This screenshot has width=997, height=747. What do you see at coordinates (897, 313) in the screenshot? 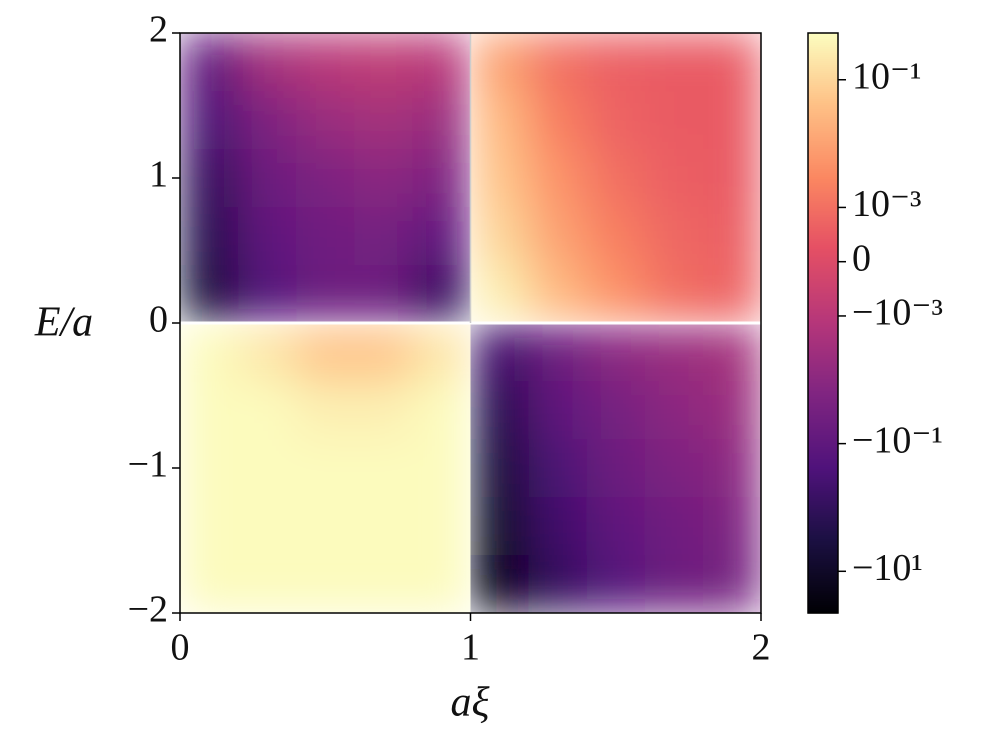
I see `colorbar-tick-label: −10⁻³` at bounding box center [897, 313].